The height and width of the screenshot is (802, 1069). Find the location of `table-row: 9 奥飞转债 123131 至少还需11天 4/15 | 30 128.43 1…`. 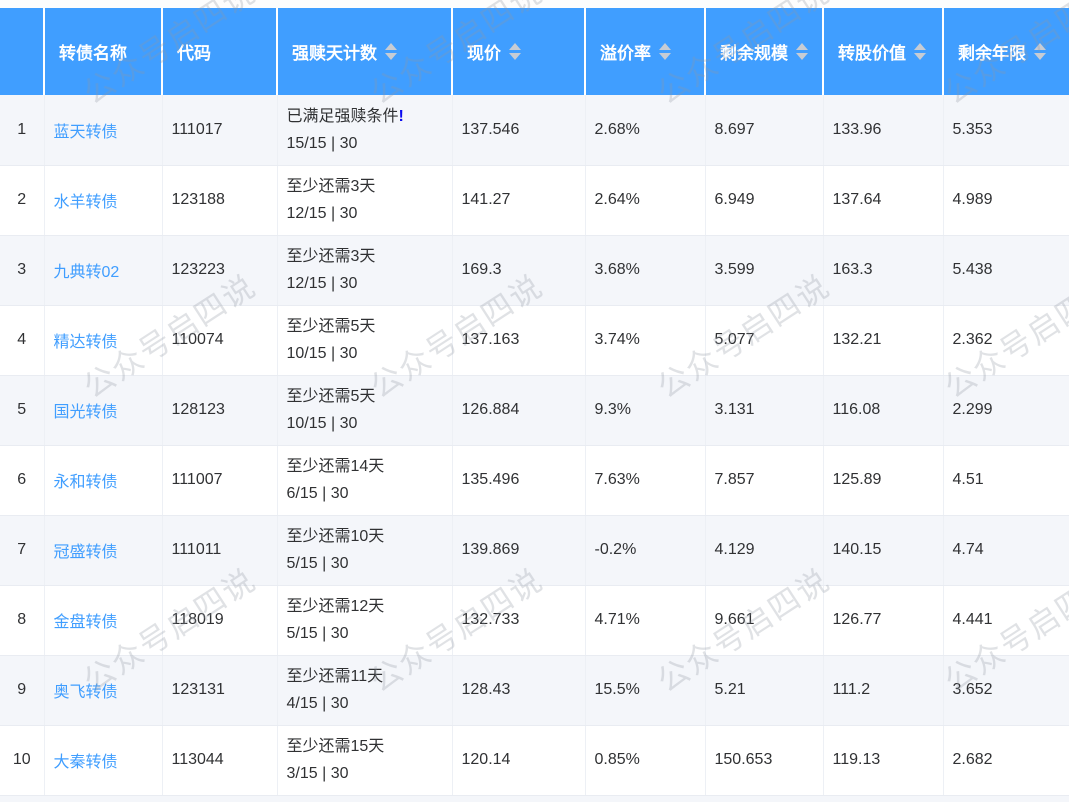

table-row: 9 奥飞转债 123131 至少还需11天 4/15 | 30 128.43 1… is located at coordinates (534, 690).